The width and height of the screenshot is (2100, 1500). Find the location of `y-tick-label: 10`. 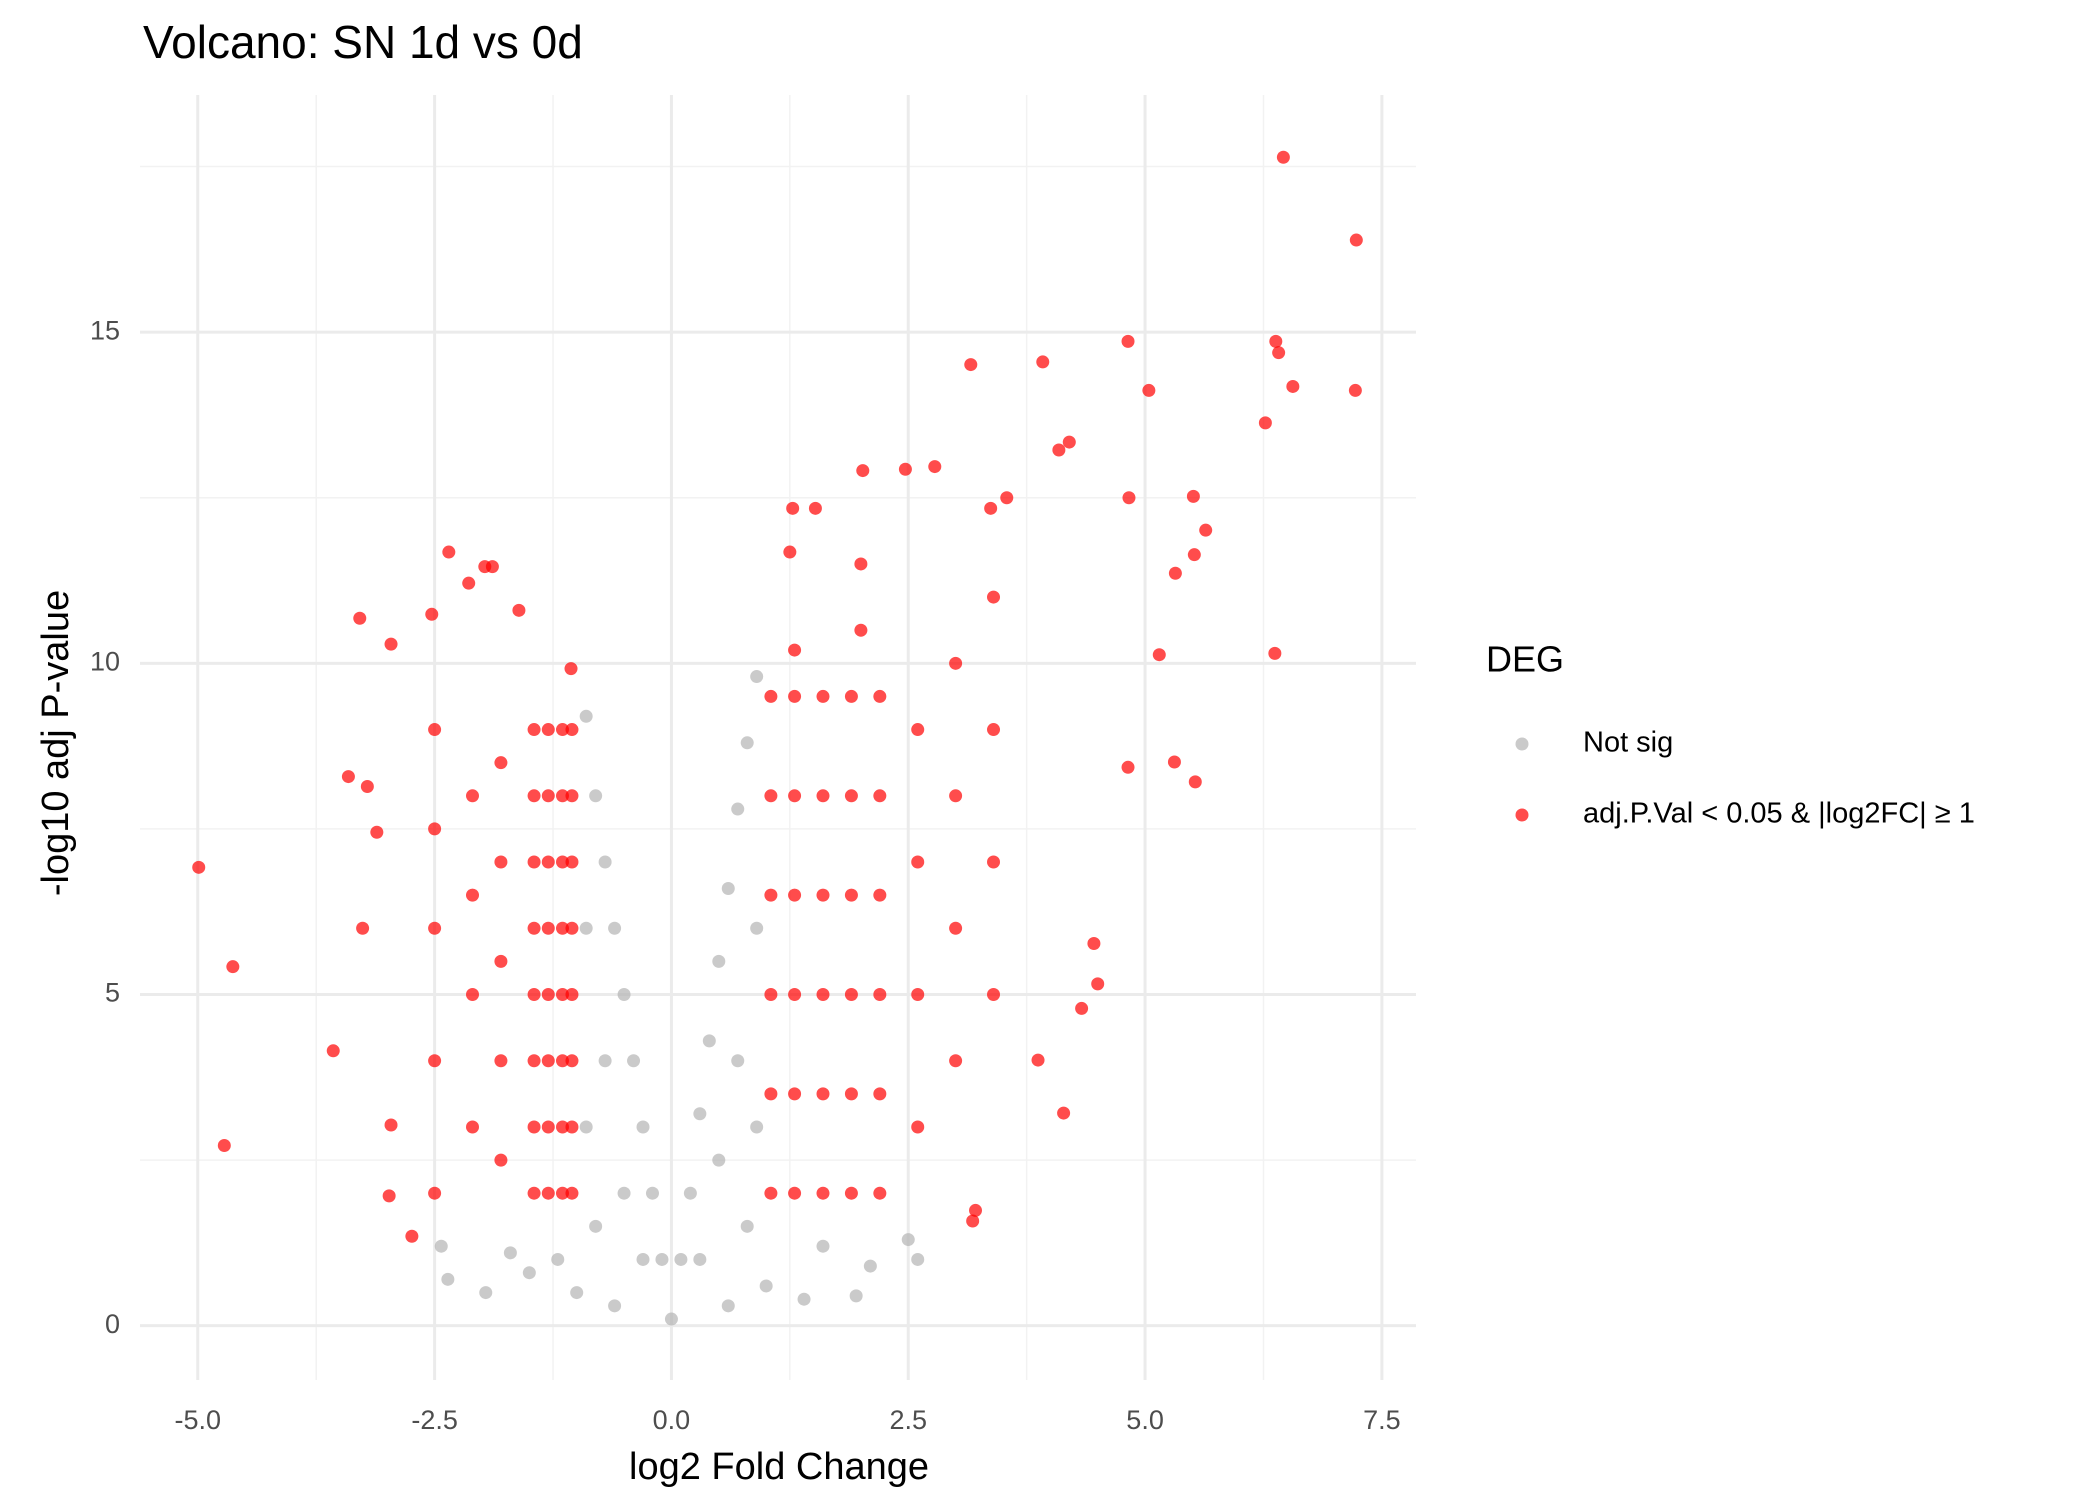

y-tick-label: 10 is located at coordinates (105, 661).